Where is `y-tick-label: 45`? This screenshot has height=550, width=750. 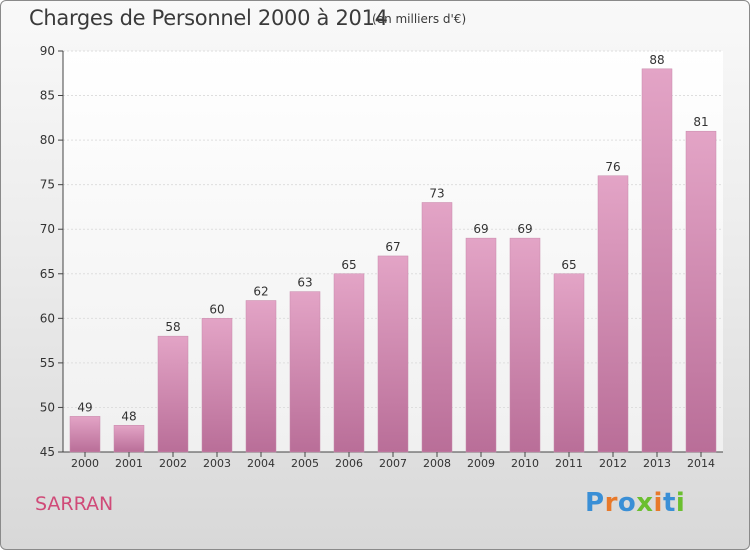
y-tick-label: 45 is located at coordinates (47, 452).